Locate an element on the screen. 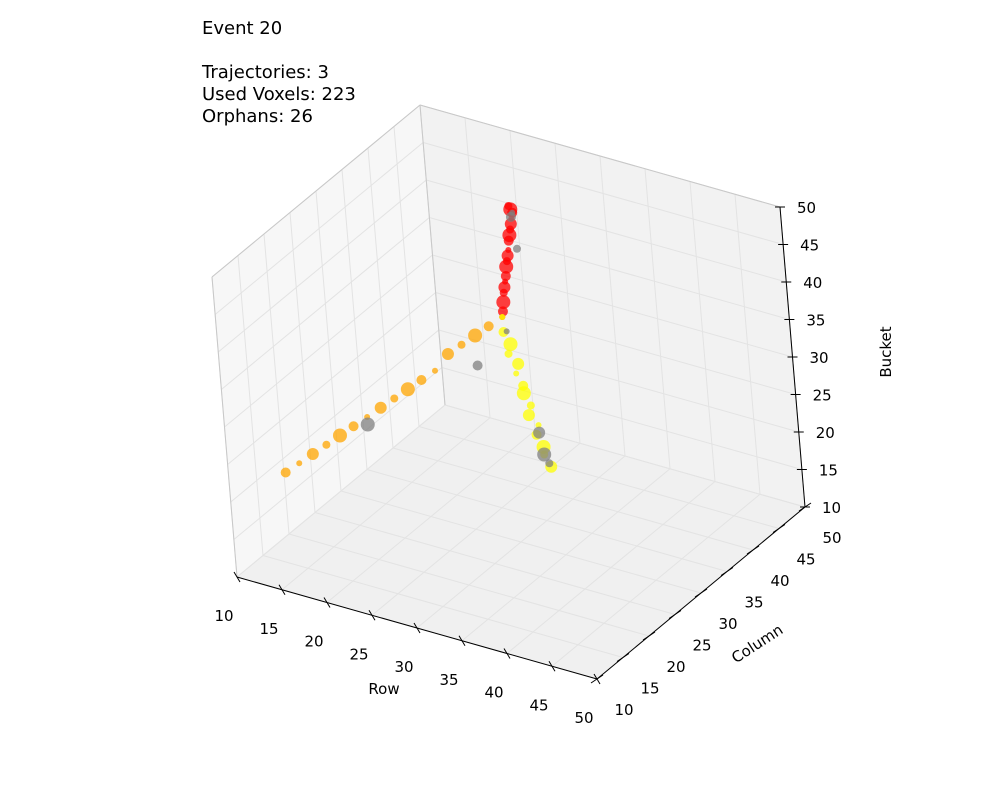  y-tick-label: 30 is located at coordinates (727, 624).